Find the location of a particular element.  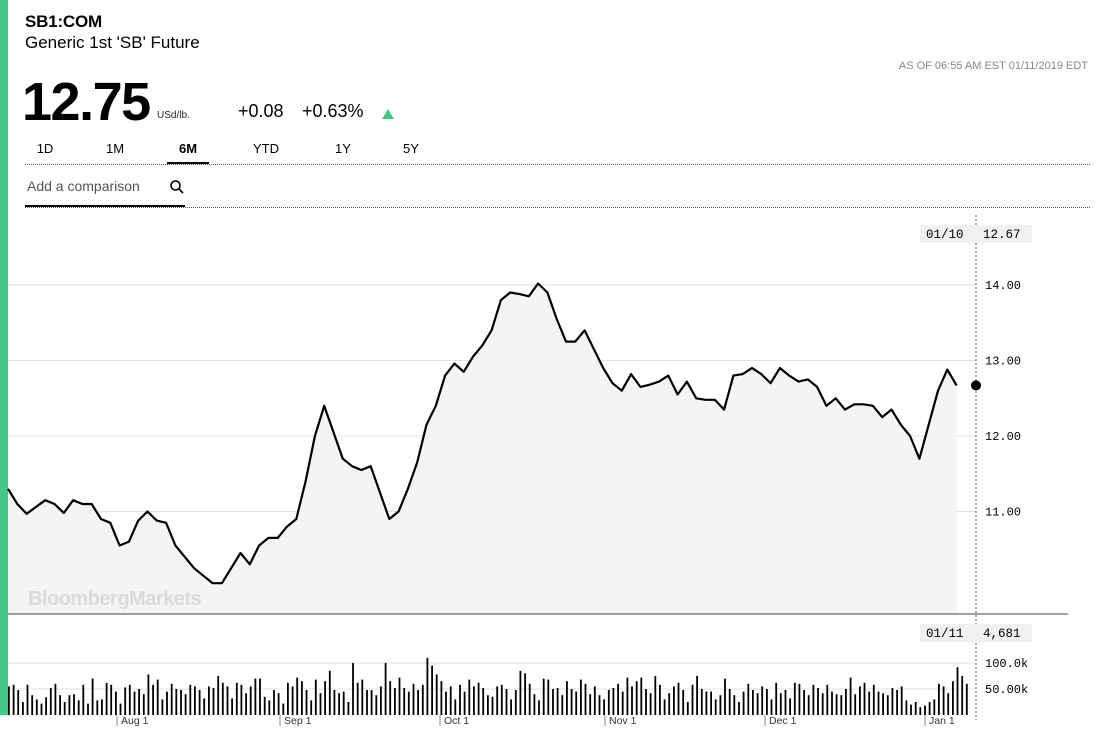

comparison-search is located at coordinates (105, 189).